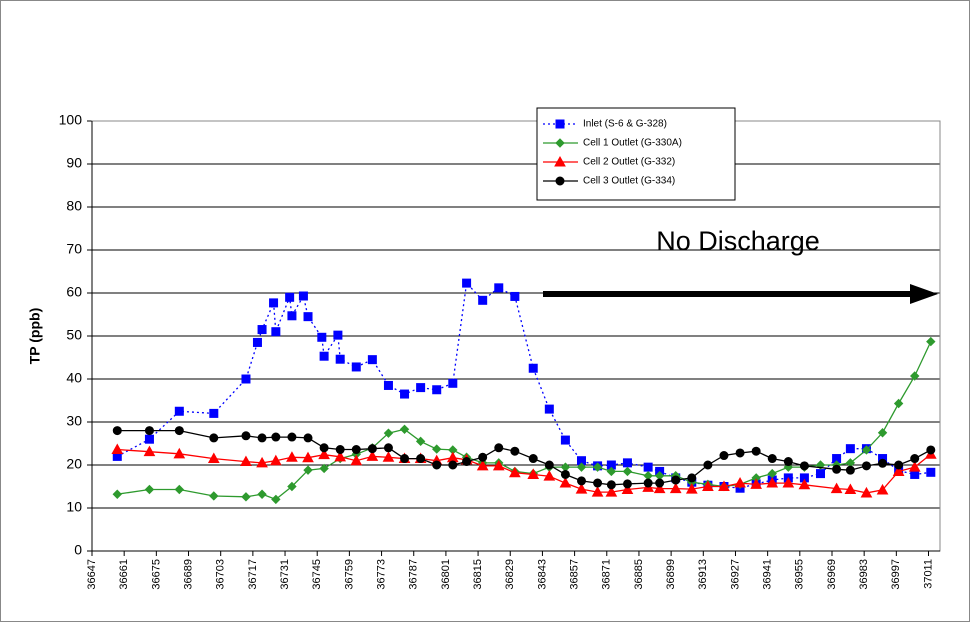 The width and height of the screenshot is (970, 622). Describe the element at coordinates (575, 574) in the screenshot. I see `x-tick-label: 36857` at that location.